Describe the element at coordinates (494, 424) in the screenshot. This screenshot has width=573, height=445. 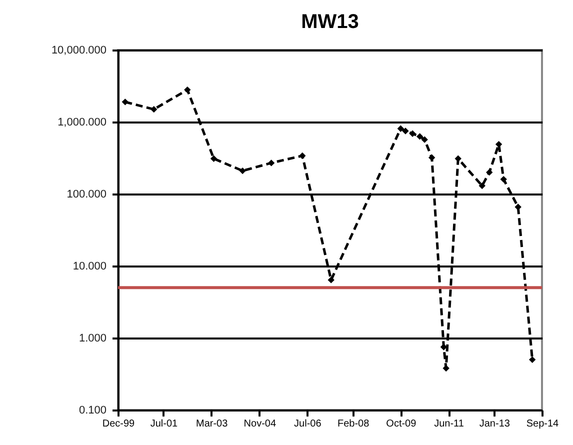
I see `x-tick-label: Jan-13` at that location.